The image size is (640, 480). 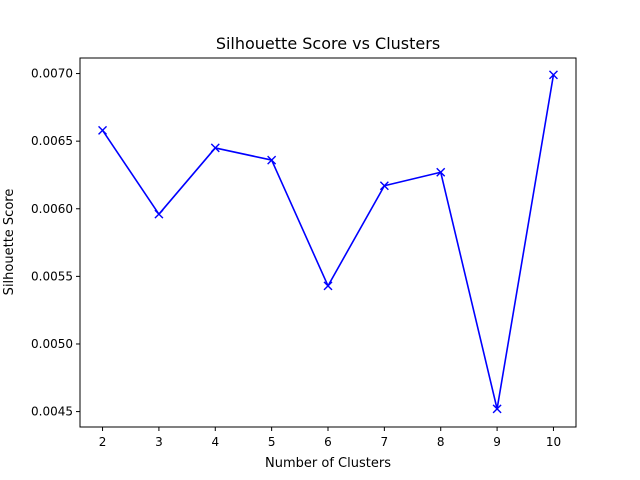 What do you see at coordinates (52, 74) in the screenshot?
I see `y-tick-label: 0.0070` at bounding box center [52, 74].